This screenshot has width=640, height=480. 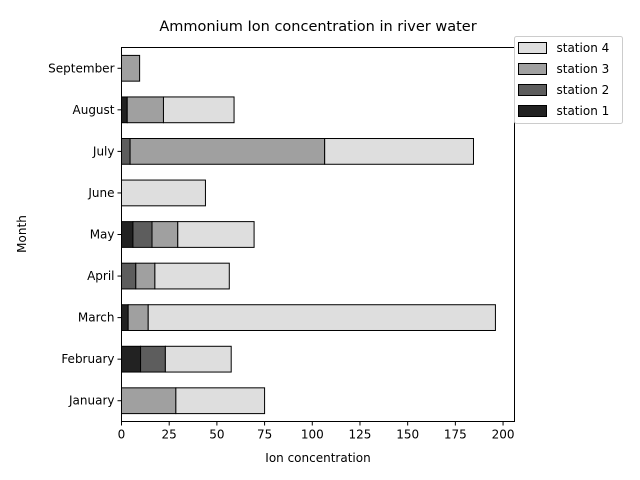 I want to click on x-tick-label: 50, so click(x=216, y=435).